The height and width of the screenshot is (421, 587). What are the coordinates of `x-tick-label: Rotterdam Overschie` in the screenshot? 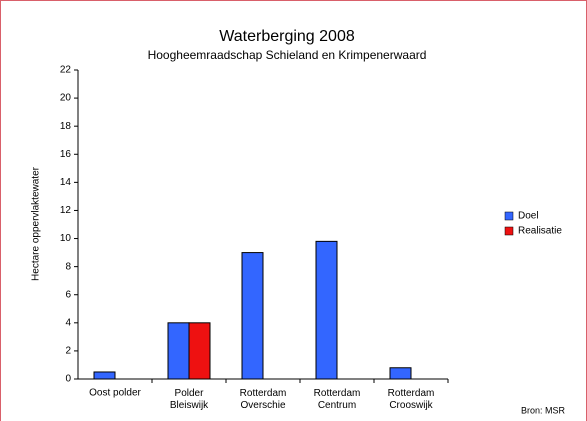 It's located at (263, 399).